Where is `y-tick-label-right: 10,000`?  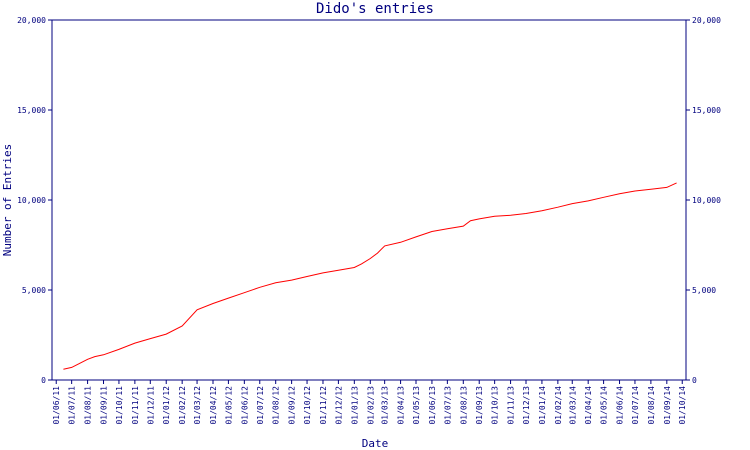
y-tick-label-right: 10,000 is located at coordinates (706, 200).